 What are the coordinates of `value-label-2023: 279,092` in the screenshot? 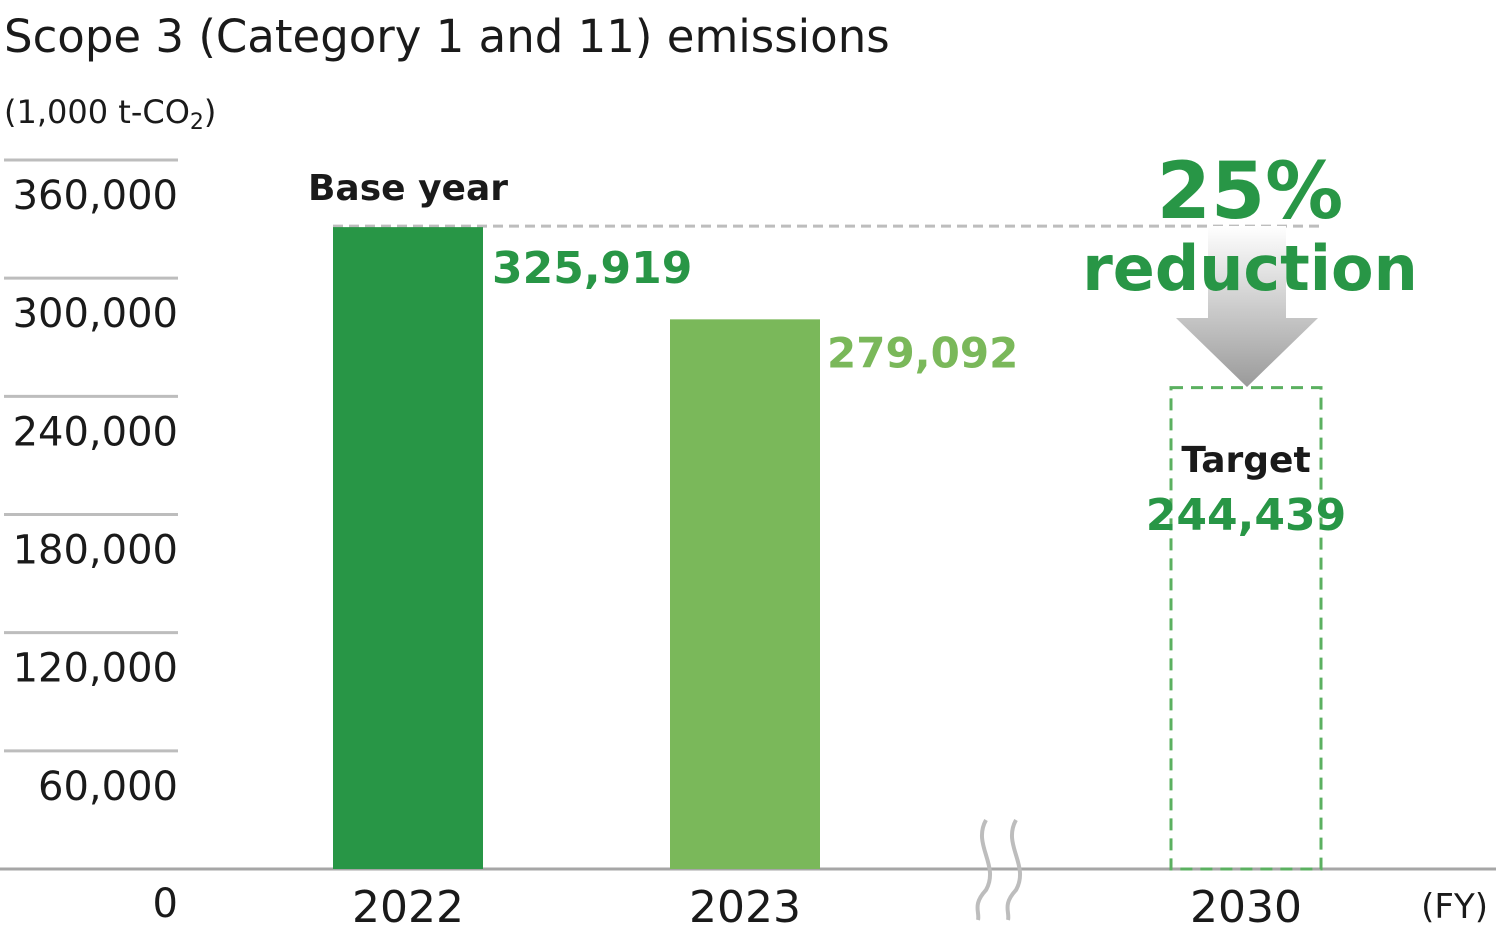 It's located at (922, 352).